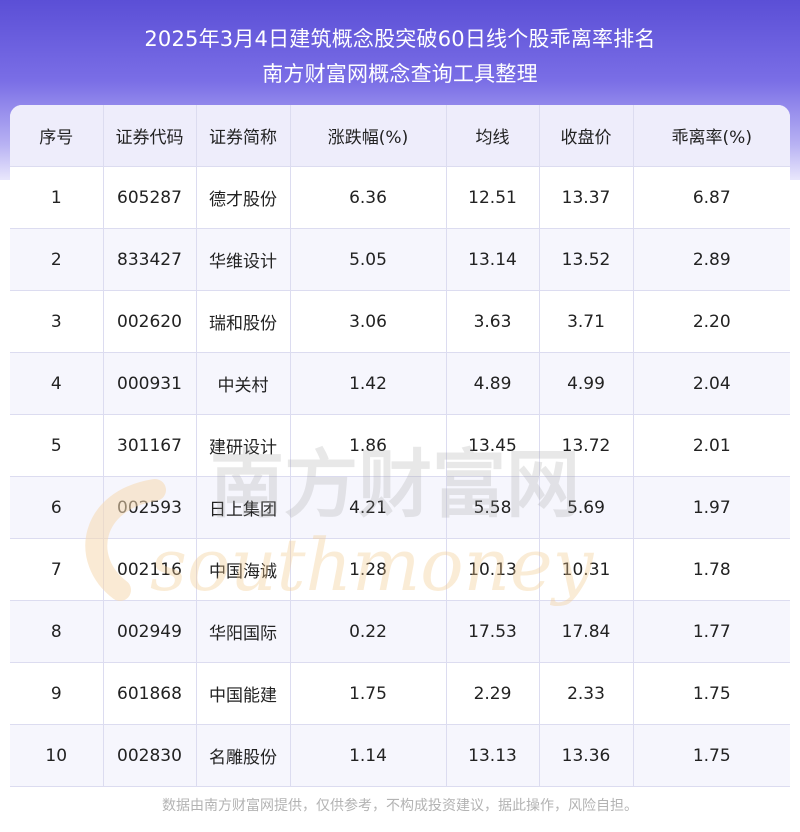 Image resolution: width=800 pixels, height=832 pixels. I want to click on table-cell: 中关村, so click(243, 383).